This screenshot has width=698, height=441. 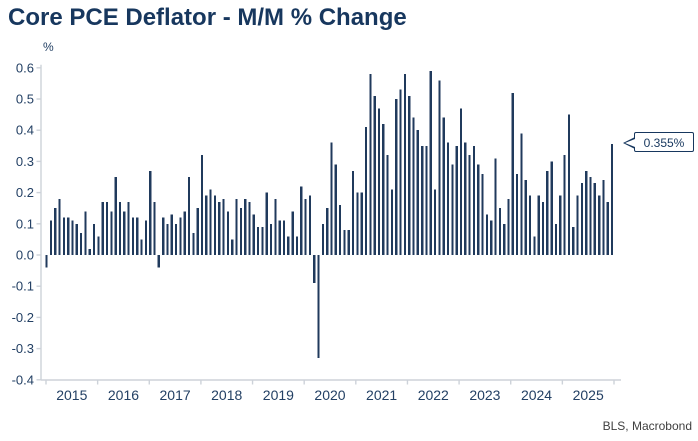 What do you see at coordinates (381, 395) in the screenshot?
I see `x-year-label: 2021` at bounding box center [381, 395].